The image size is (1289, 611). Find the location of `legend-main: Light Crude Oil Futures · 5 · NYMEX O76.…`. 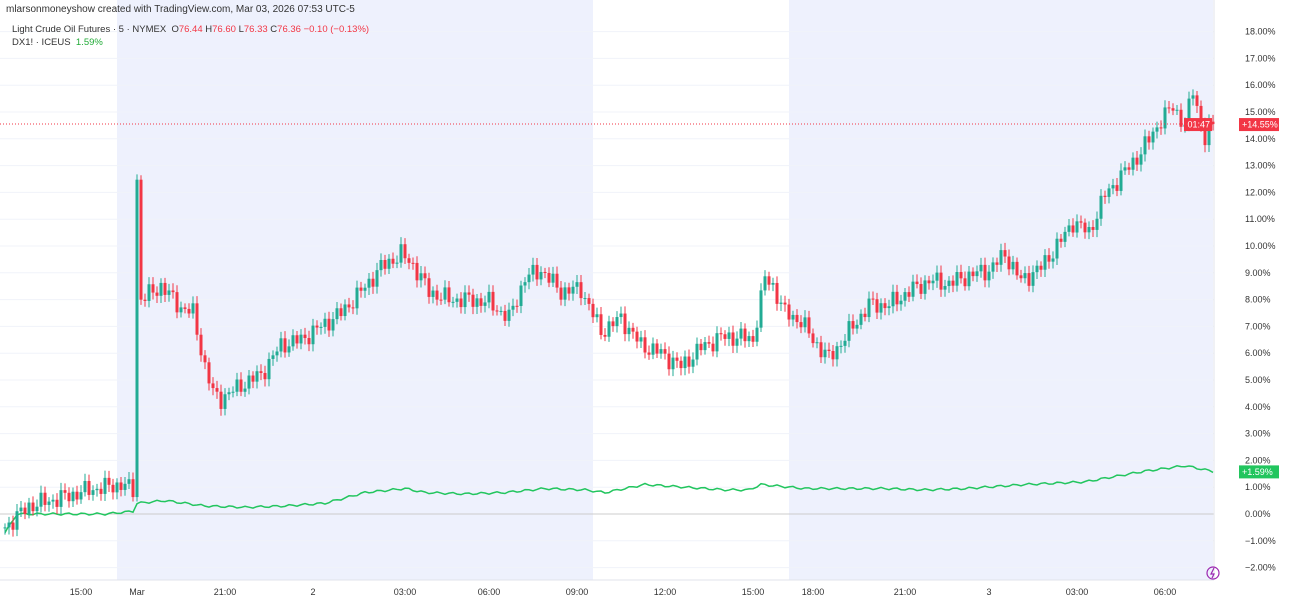

legend-main: Light Crude Oil Futures · 5 · NYMEX O76.… is located at coordinates (190, 29).